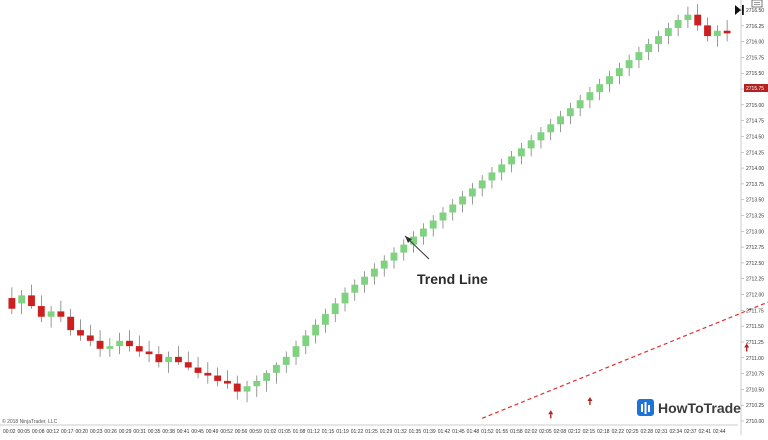 The image size is (768, 440). Describe the element at coordinates (756, 88) in the screenshot. I see `current-price-tag: 2715.75` at that location.